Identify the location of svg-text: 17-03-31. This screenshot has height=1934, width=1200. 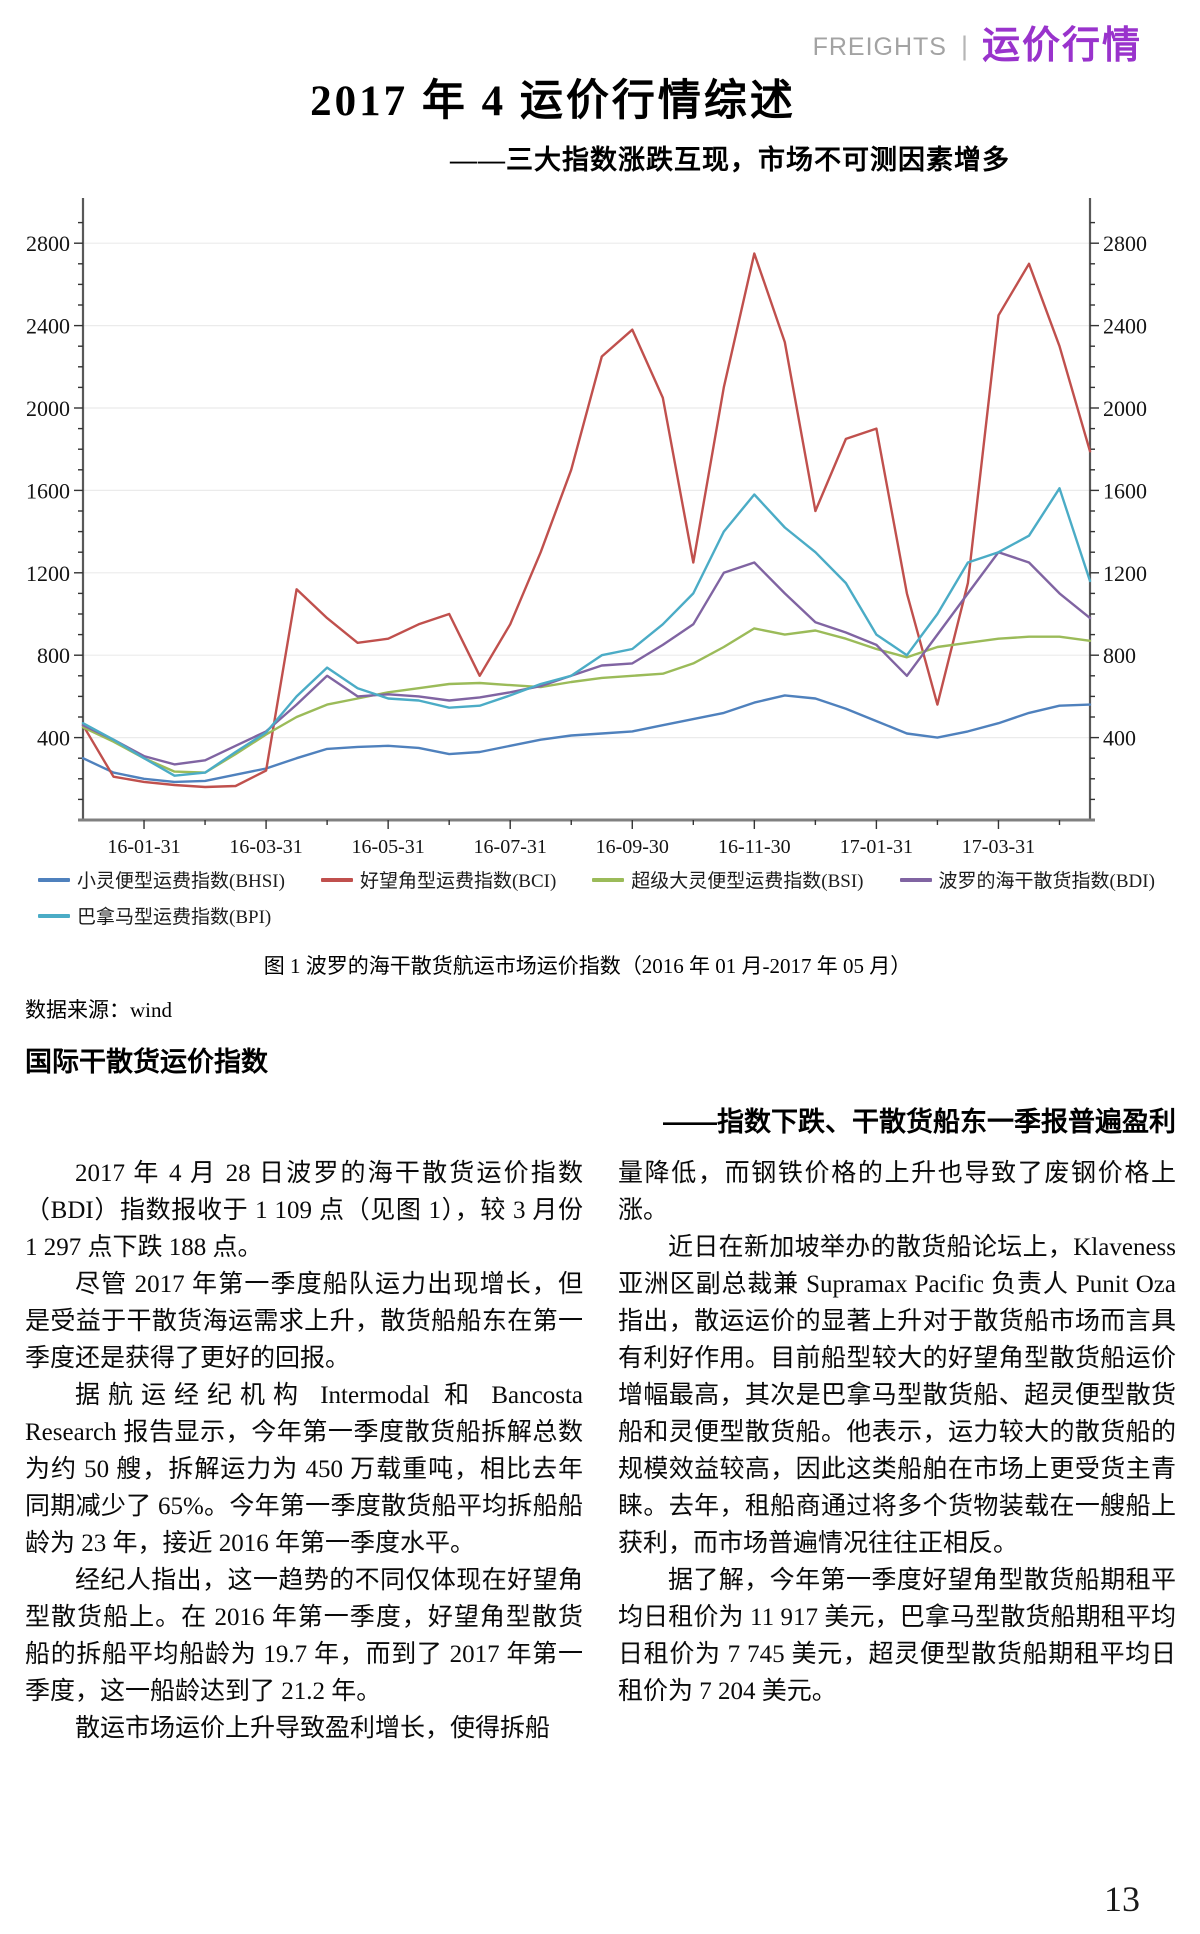
(998, 847).